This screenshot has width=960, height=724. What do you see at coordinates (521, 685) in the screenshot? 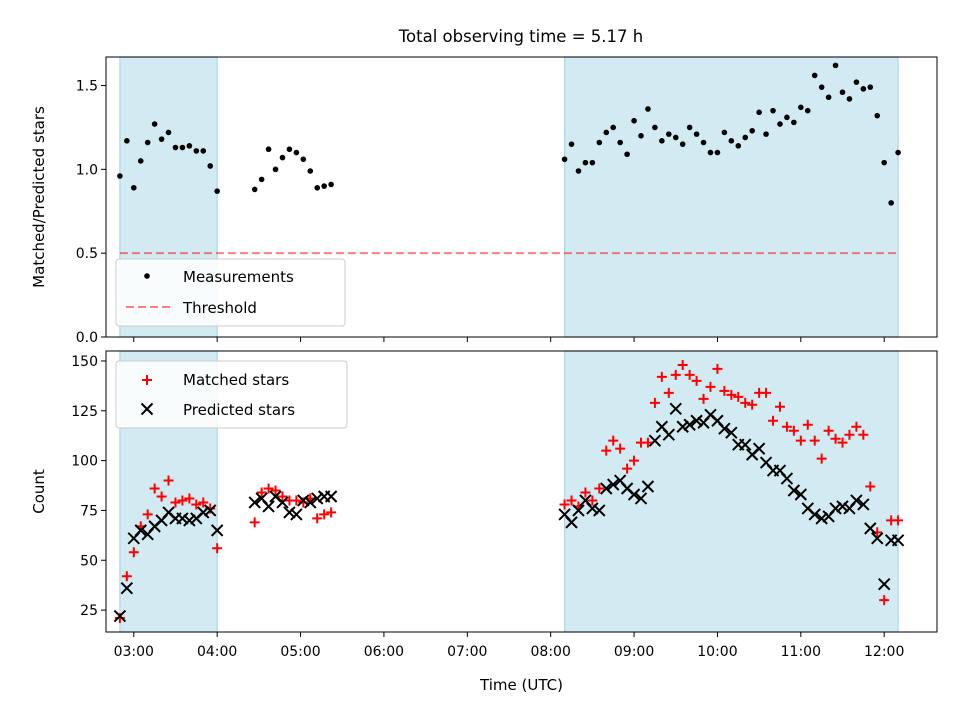
I see `x-axis-label: Time (UTC)` at bounding box center [521, 685].